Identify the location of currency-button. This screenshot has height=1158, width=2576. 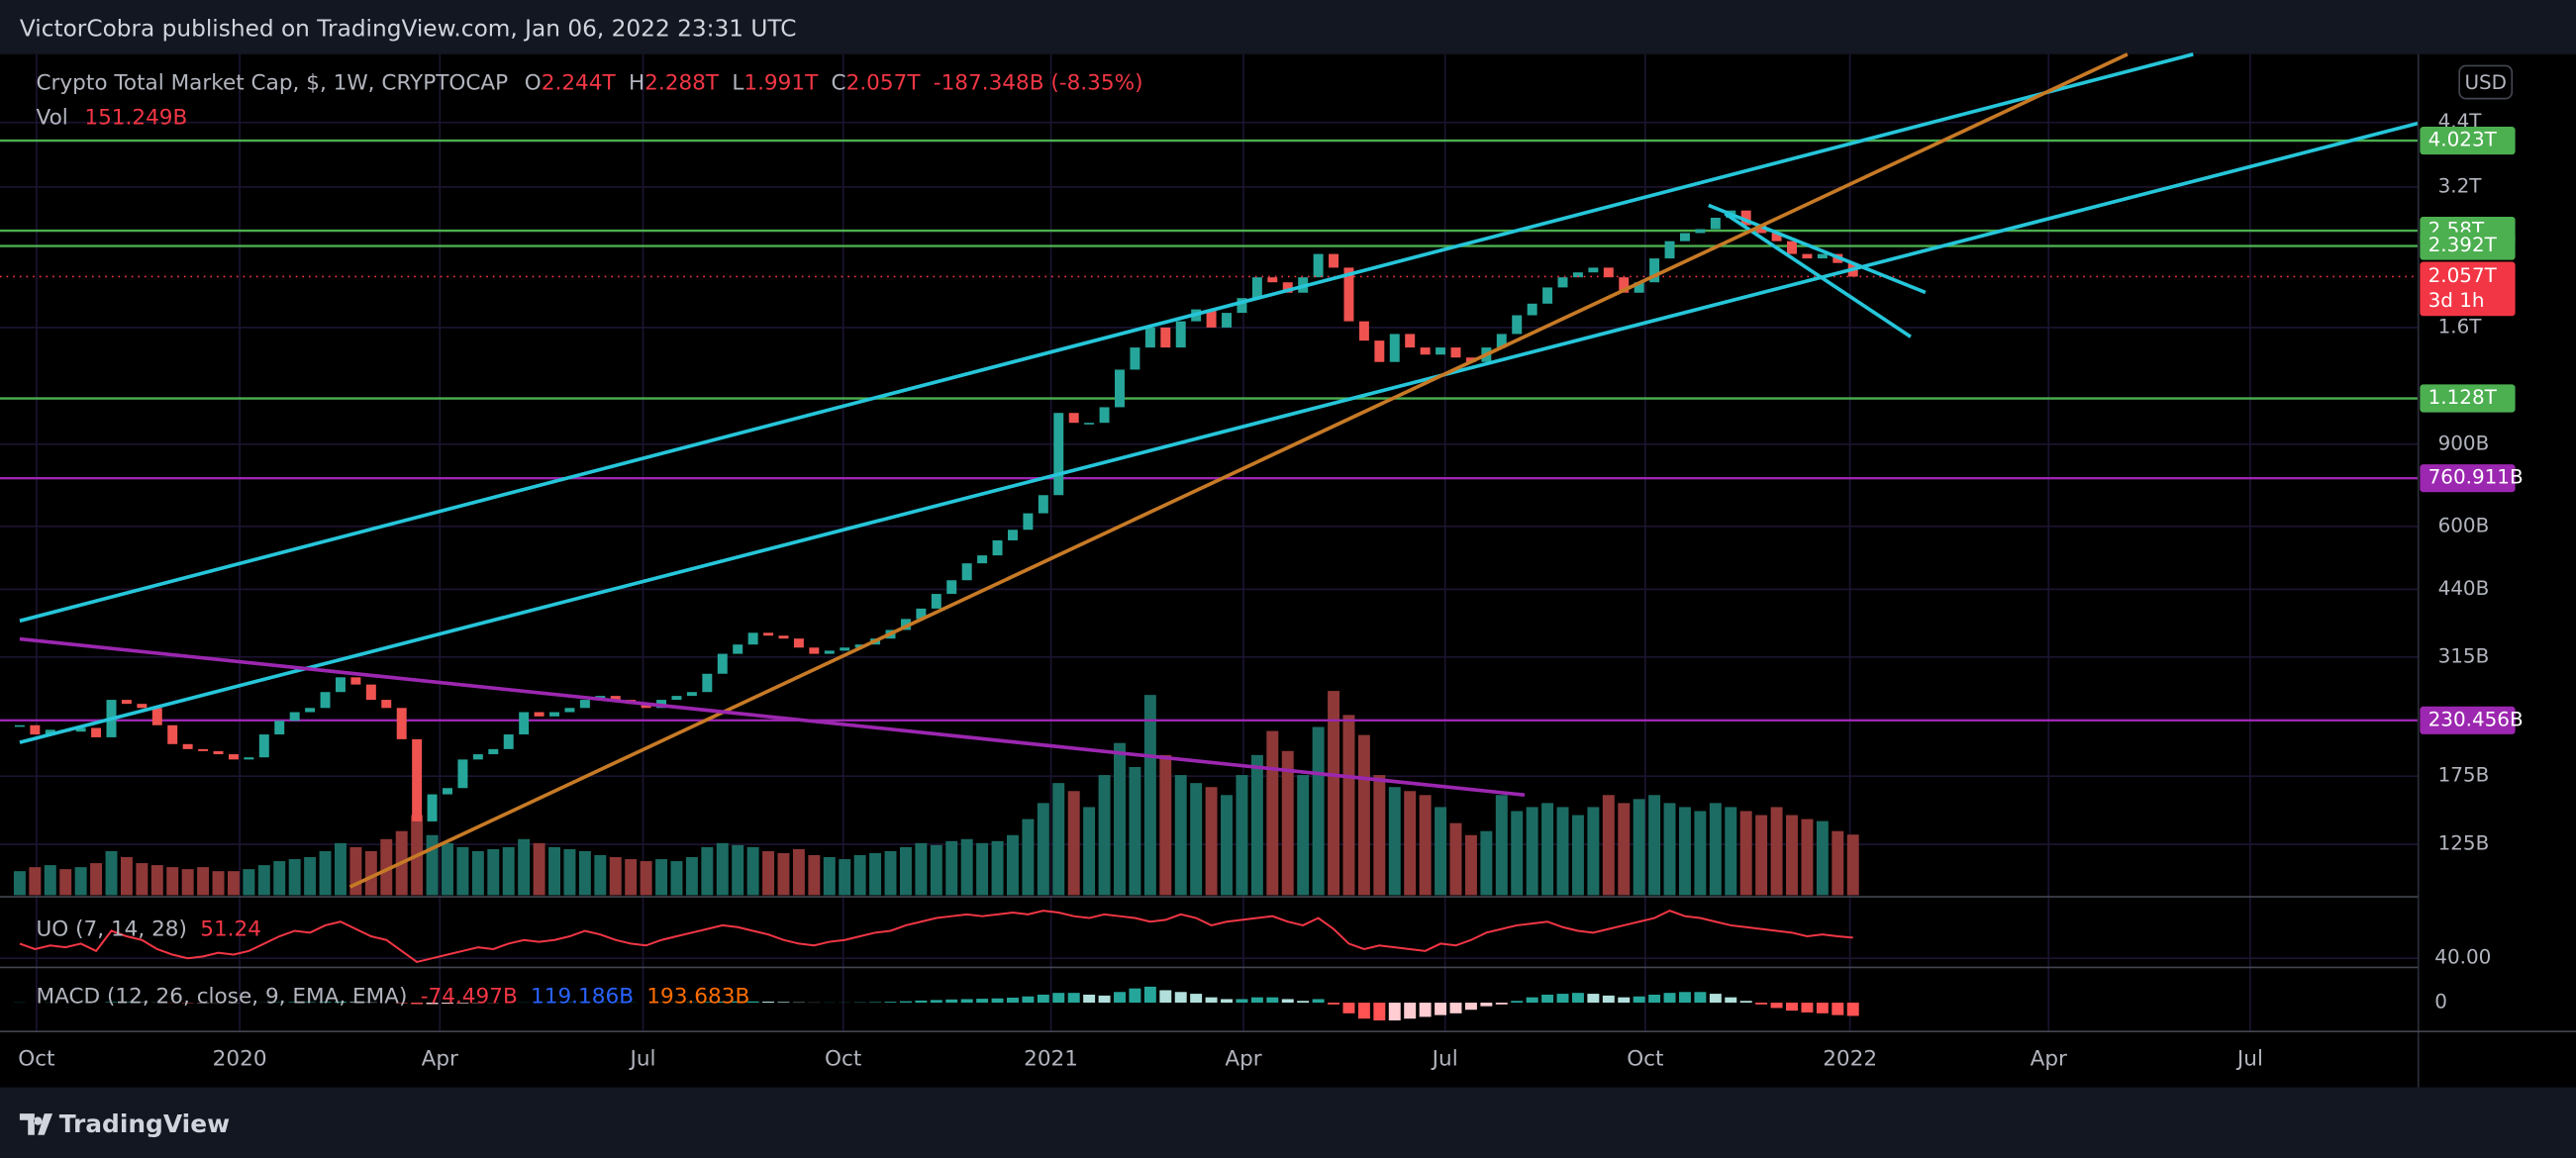
(2486, 82).